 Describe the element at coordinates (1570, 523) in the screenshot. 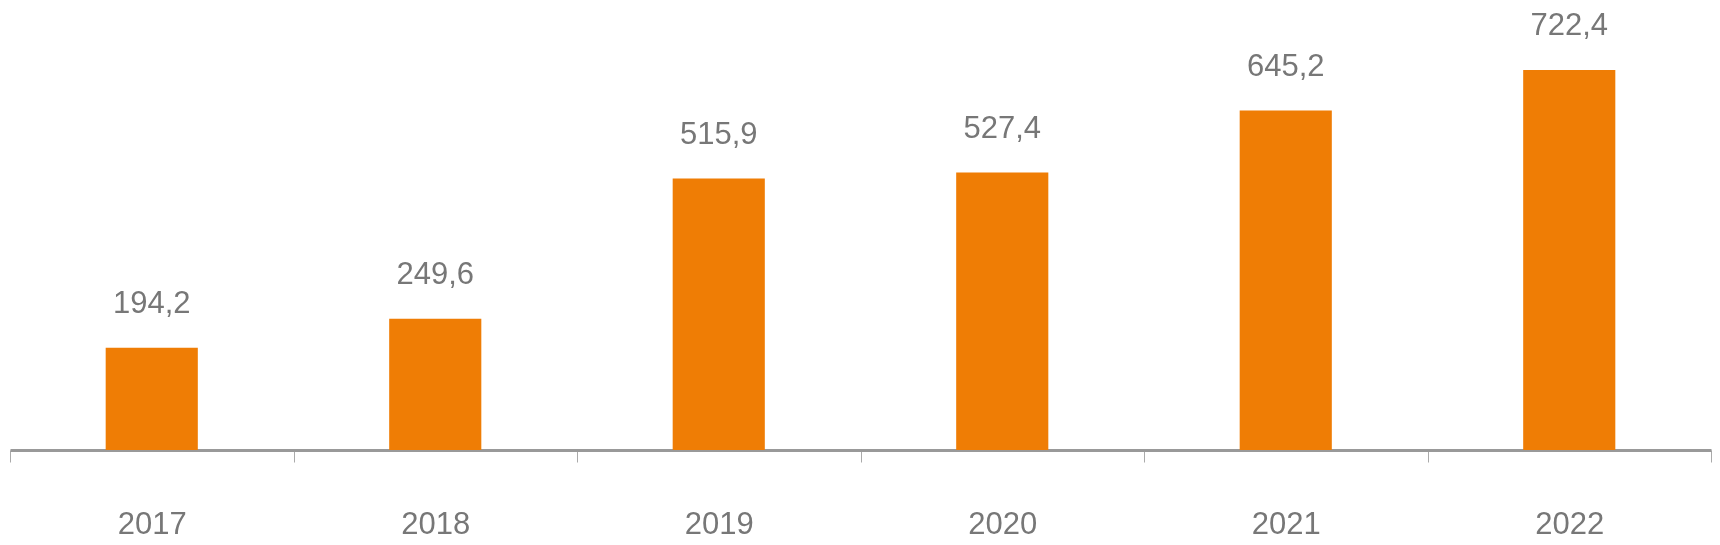

I see `x-tick-label: 2022` at that location.